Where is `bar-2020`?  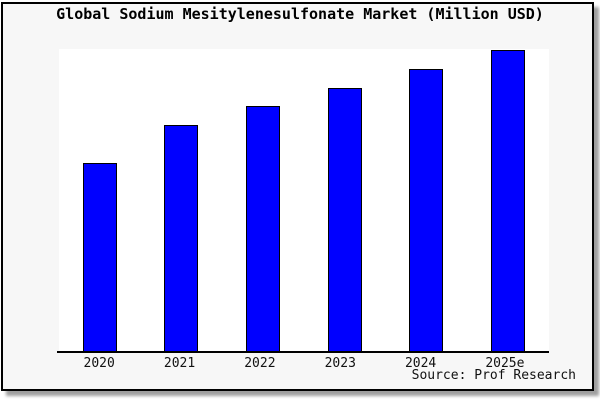
bar-2020 is located at coordinates (99, 257).